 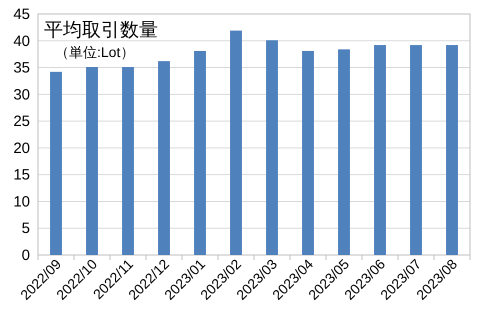 What do you see at coordinates (21, 14) in the screenshot?
I see `y-tick-label: 45` at bounding box center [21, 14].